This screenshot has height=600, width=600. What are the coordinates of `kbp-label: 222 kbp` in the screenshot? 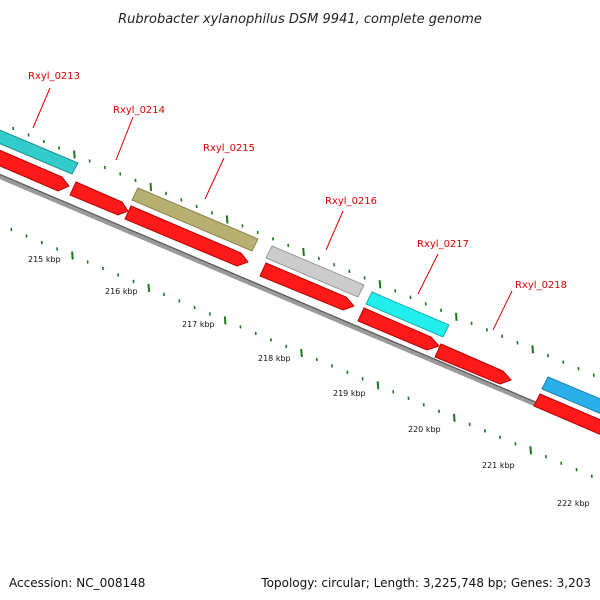 It's located at (573, 503).